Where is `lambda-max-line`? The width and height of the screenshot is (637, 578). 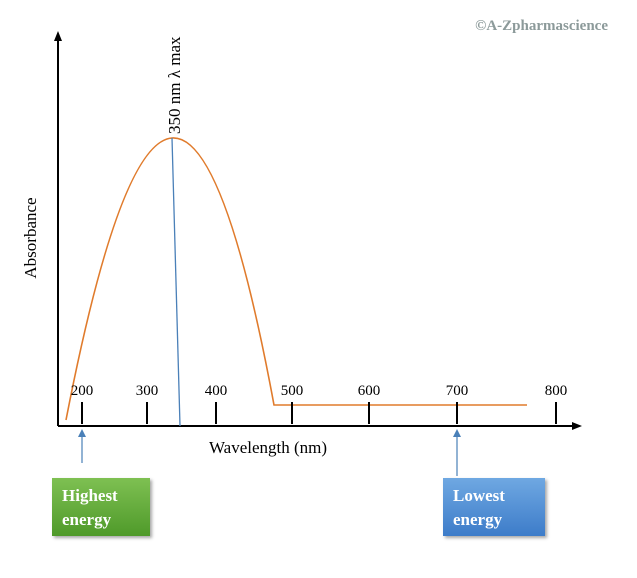 lambda-max-line is located at coordinates (176, 282).